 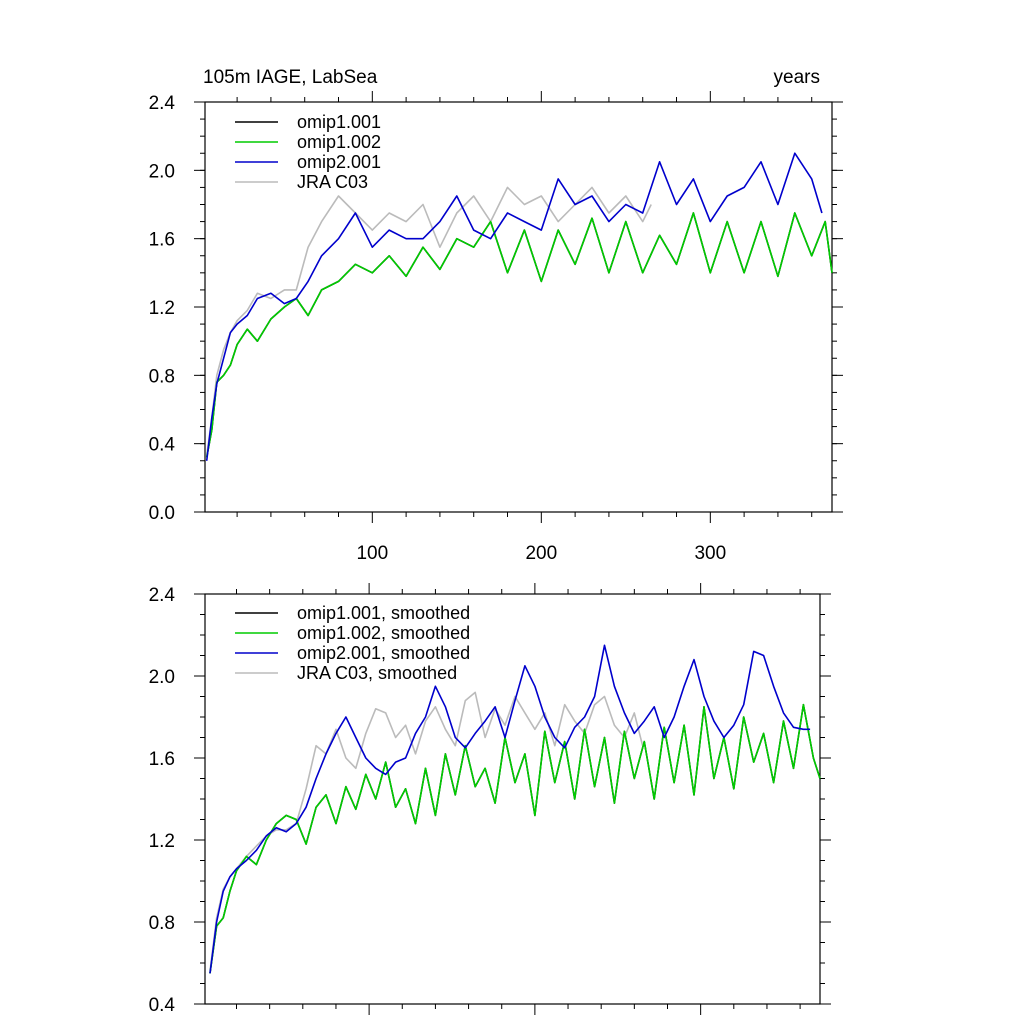 I want to click on legend-label: omip1.002, so click(x=339, y=142).